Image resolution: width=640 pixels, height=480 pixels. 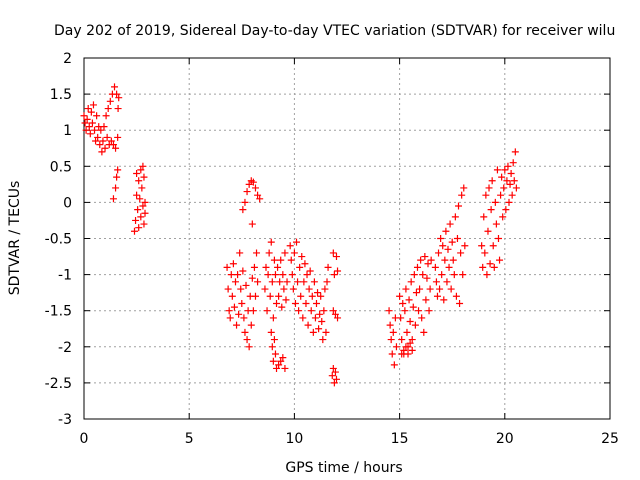 I want to click on y-tick-label: 0, so click(x=67, y=203).